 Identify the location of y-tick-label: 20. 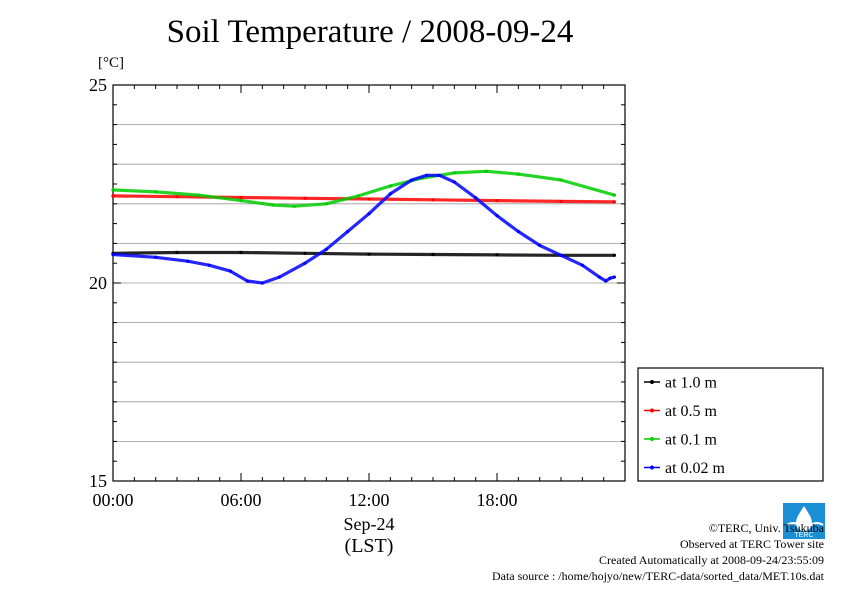
(98, 283).